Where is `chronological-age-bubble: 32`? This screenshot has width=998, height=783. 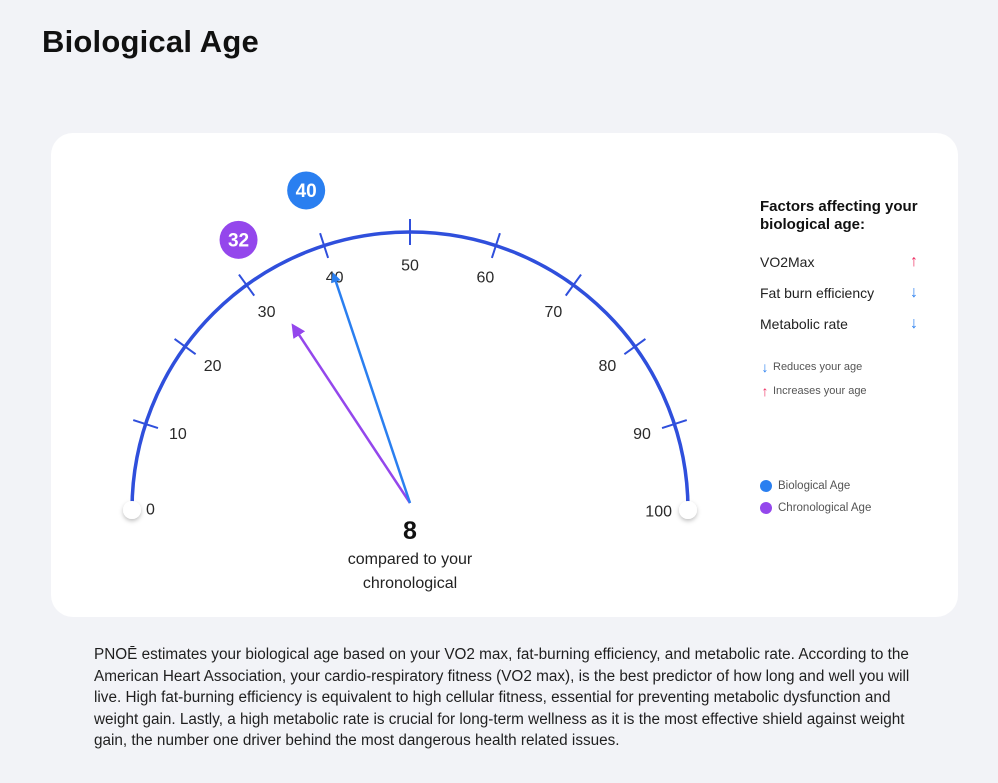 chronological-age-bubble: 32 is located at coordinates (238, 239).